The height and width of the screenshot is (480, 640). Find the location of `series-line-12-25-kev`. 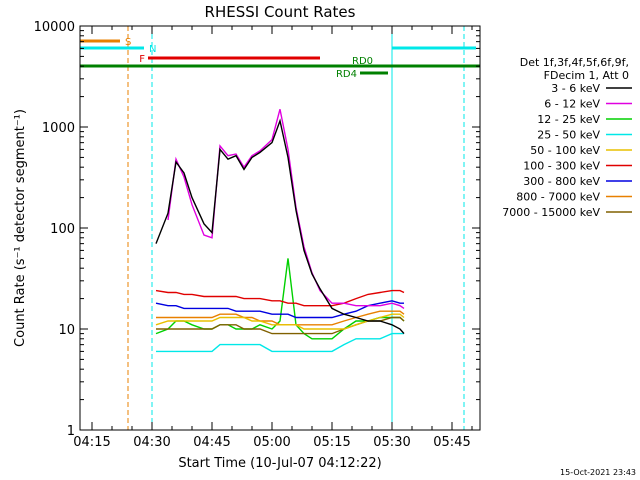

series-line-12-25-kev is located at coordinates (280, 299).